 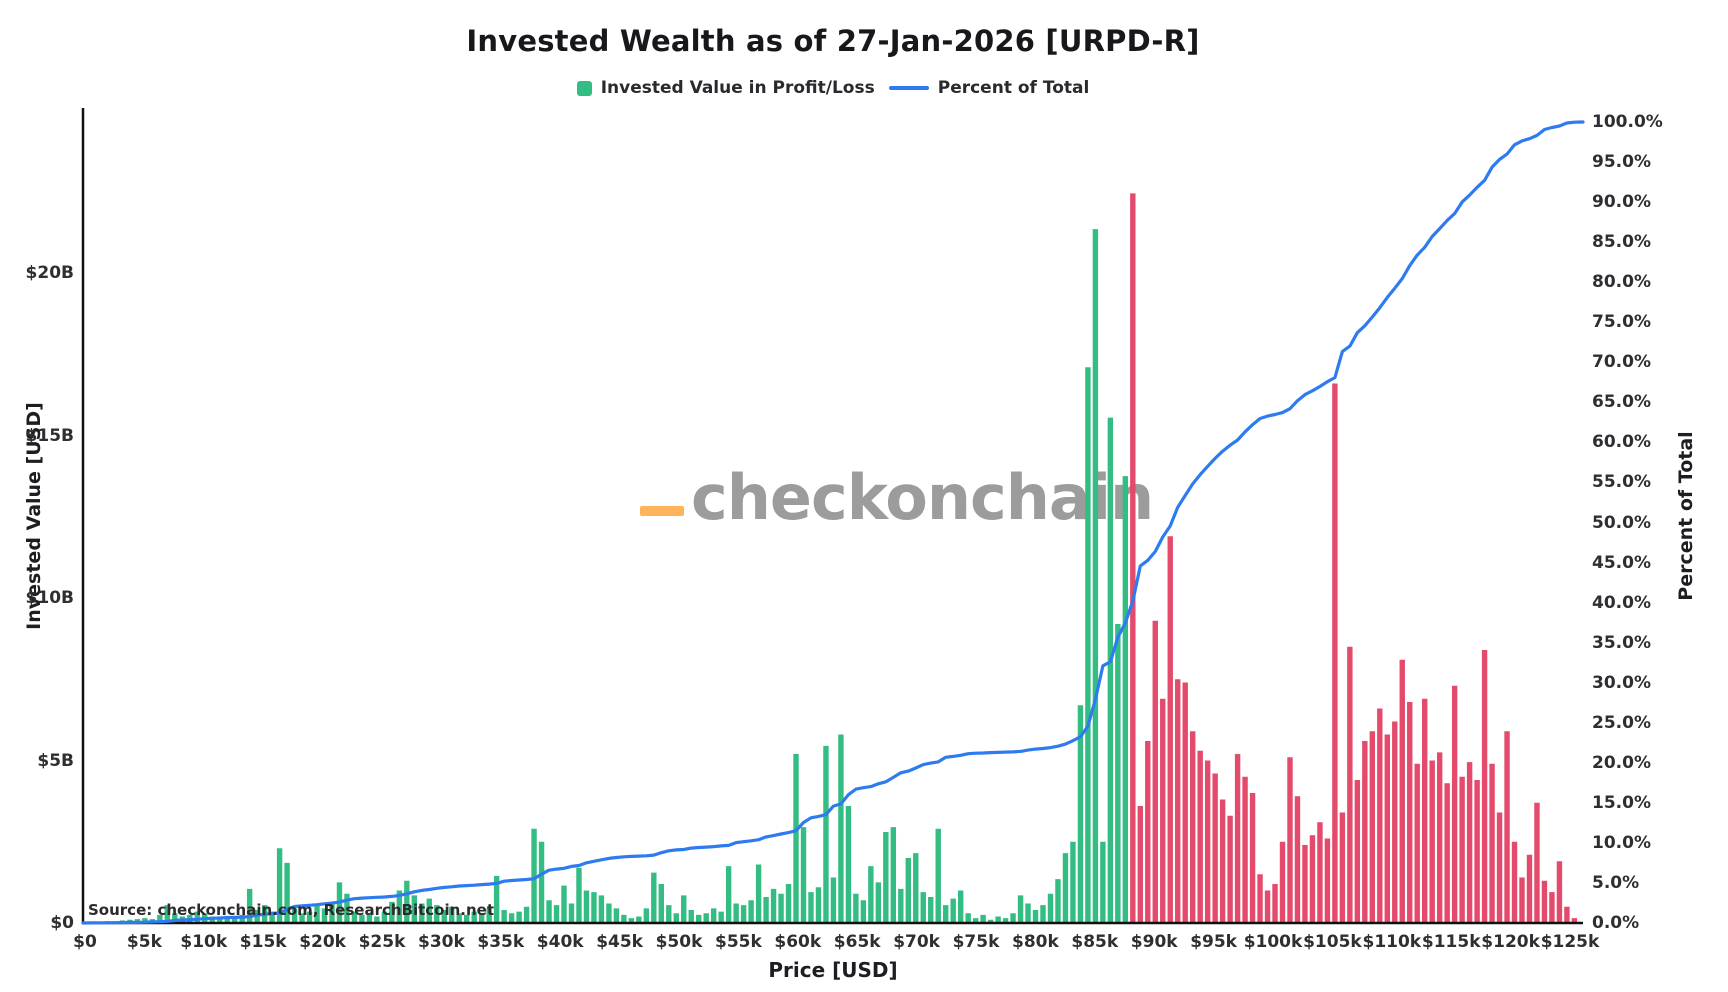 What do you see at coordinates (908, 88) in the screenshot?
I see `line-swatch-icon` at bounding box center [908, 88].